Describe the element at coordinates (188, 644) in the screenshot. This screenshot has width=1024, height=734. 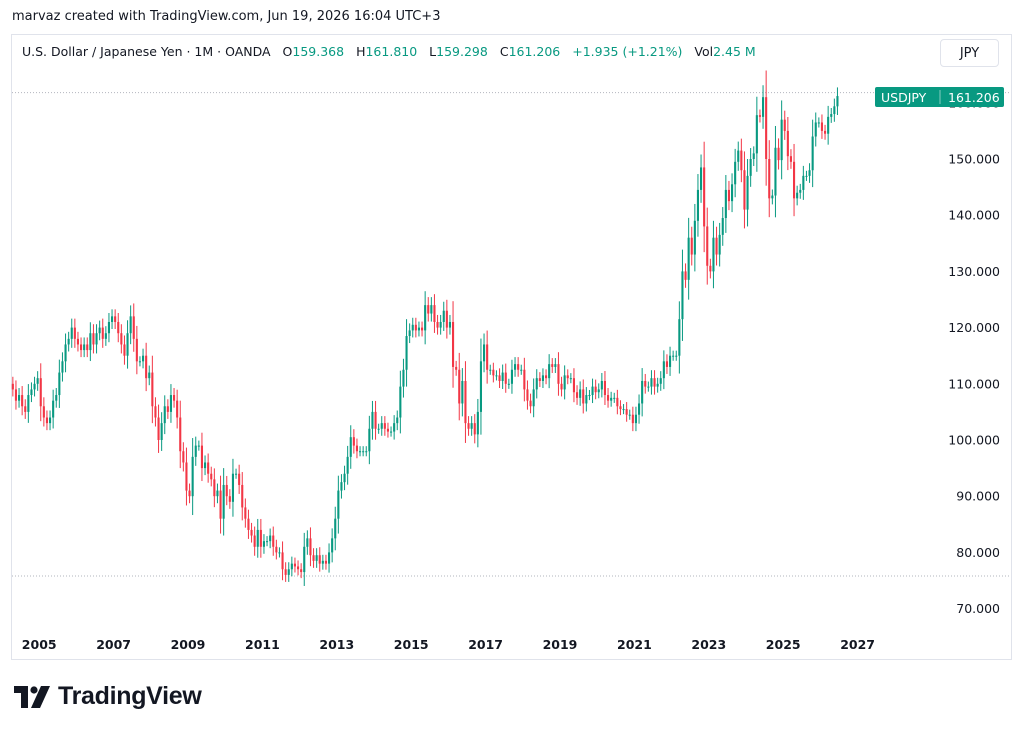
I see `x-tick-label: 2009` at that location.